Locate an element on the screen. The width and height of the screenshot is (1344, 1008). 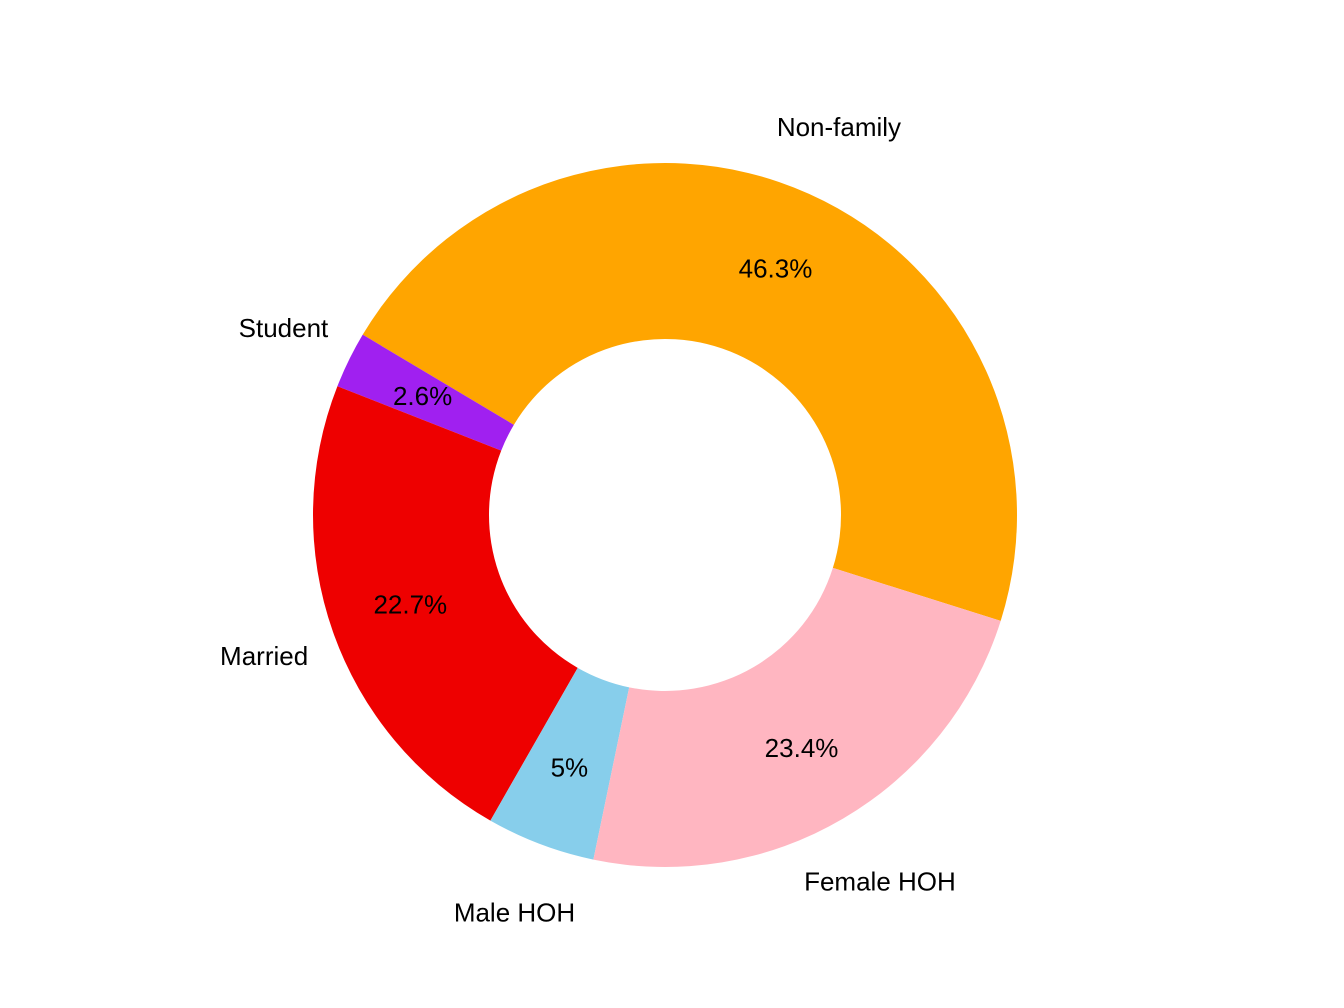
percent-label-student: 2.6% is located at coordinates (422, 396).